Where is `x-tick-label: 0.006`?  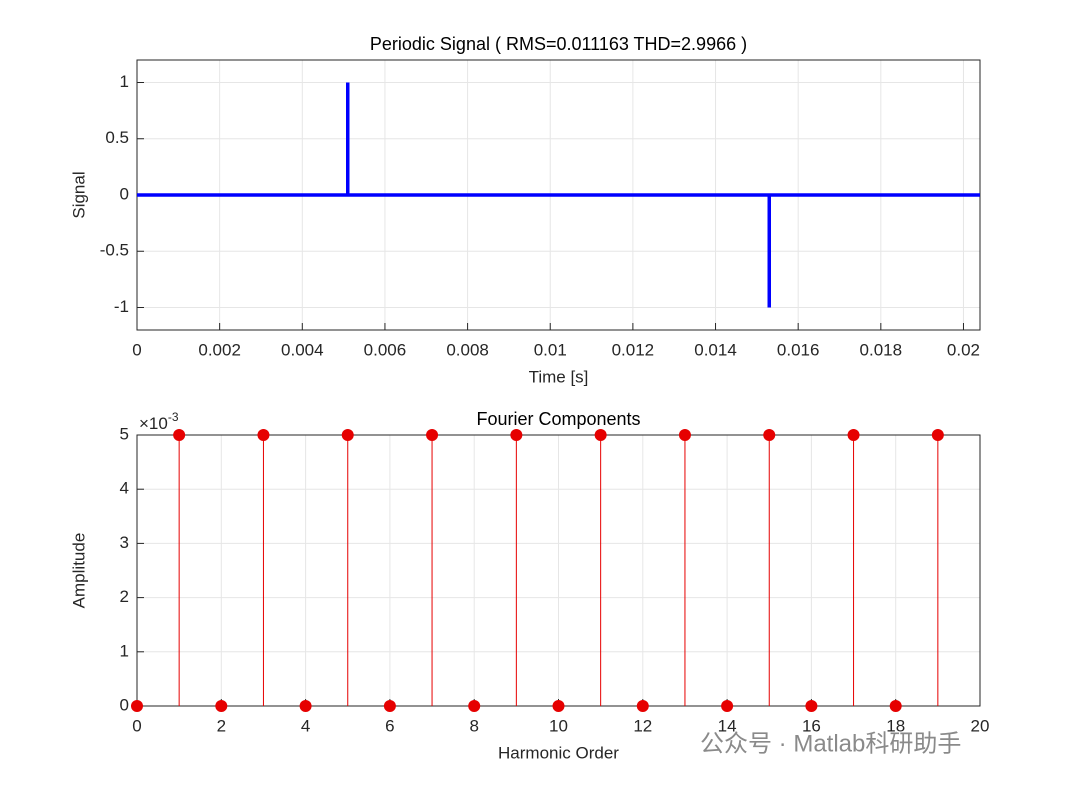 x-tick-label: 0.006 is located at coordinates (385, 349).